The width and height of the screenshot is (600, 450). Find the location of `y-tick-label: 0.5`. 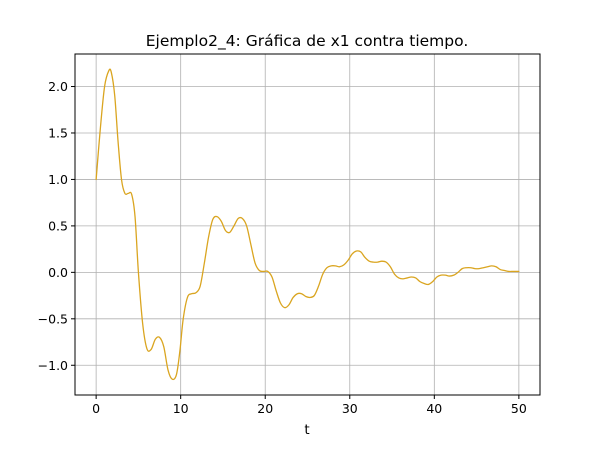

y-tick-label: 0.5 is located at coordinates (58, 225).